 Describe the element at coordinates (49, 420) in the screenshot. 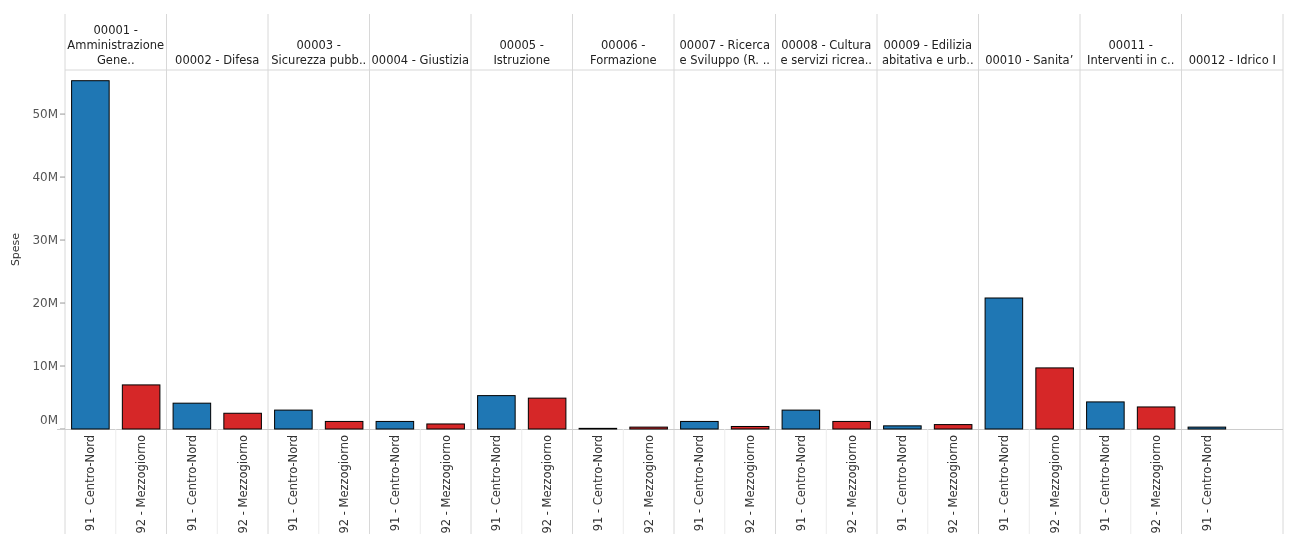

I see `y-tick-label: 0M` at that location.